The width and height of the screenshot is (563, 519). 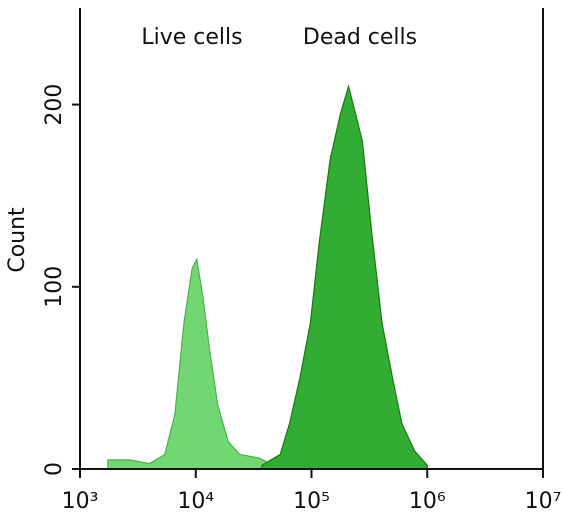 What do you see at coordinates (189, 363) in the screenshot?
I see `histogram-area` at bounding box center [189, 363].